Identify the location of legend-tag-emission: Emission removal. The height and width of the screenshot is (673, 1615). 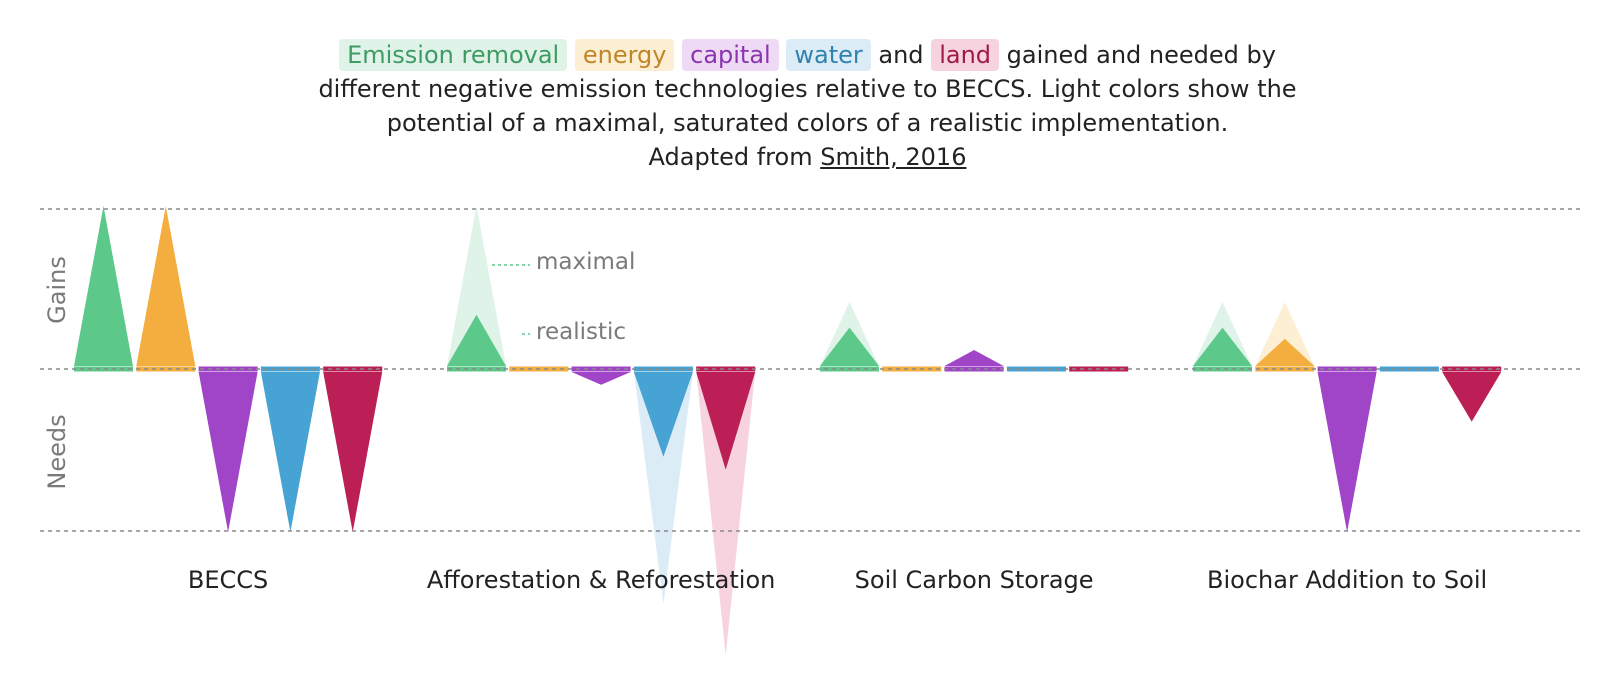
(453, 55).